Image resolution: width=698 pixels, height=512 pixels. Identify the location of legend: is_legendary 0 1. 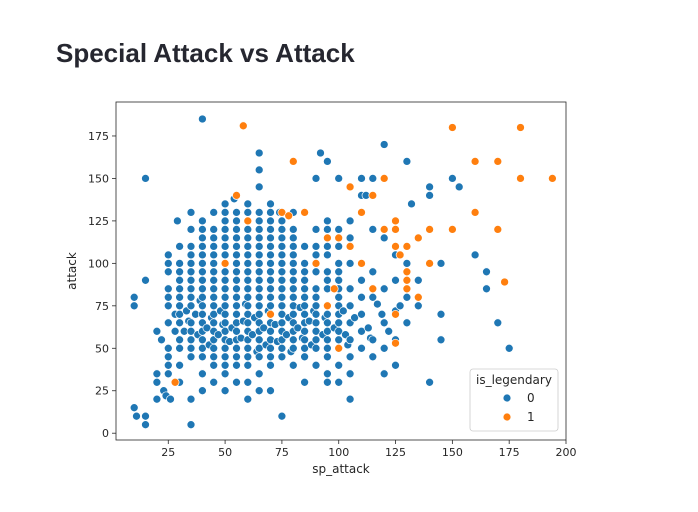
(514, 400).